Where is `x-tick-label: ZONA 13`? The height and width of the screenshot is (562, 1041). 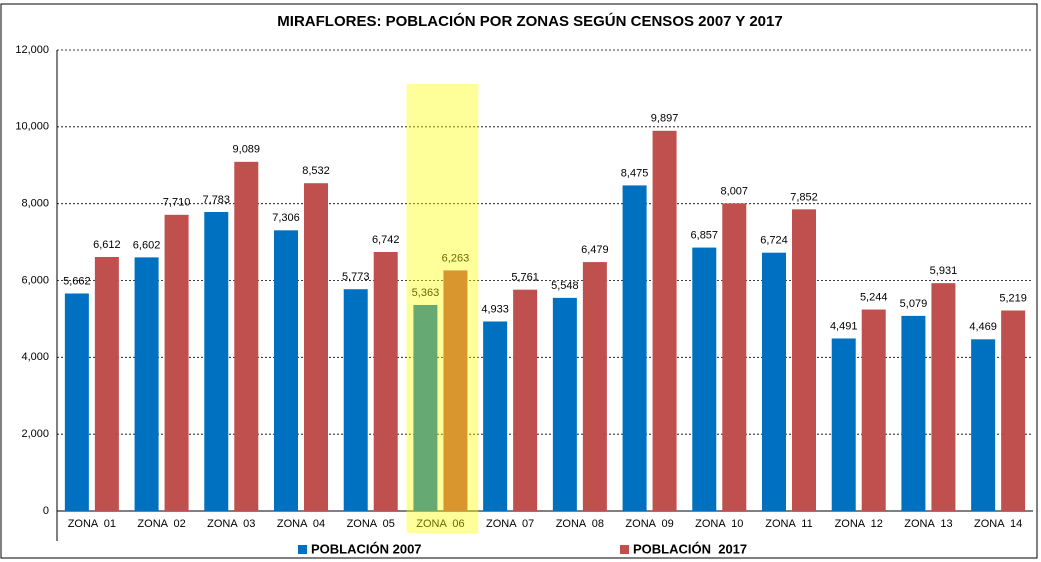 x-tick-label: ZONA 13 is located at coordinates (928, 524).